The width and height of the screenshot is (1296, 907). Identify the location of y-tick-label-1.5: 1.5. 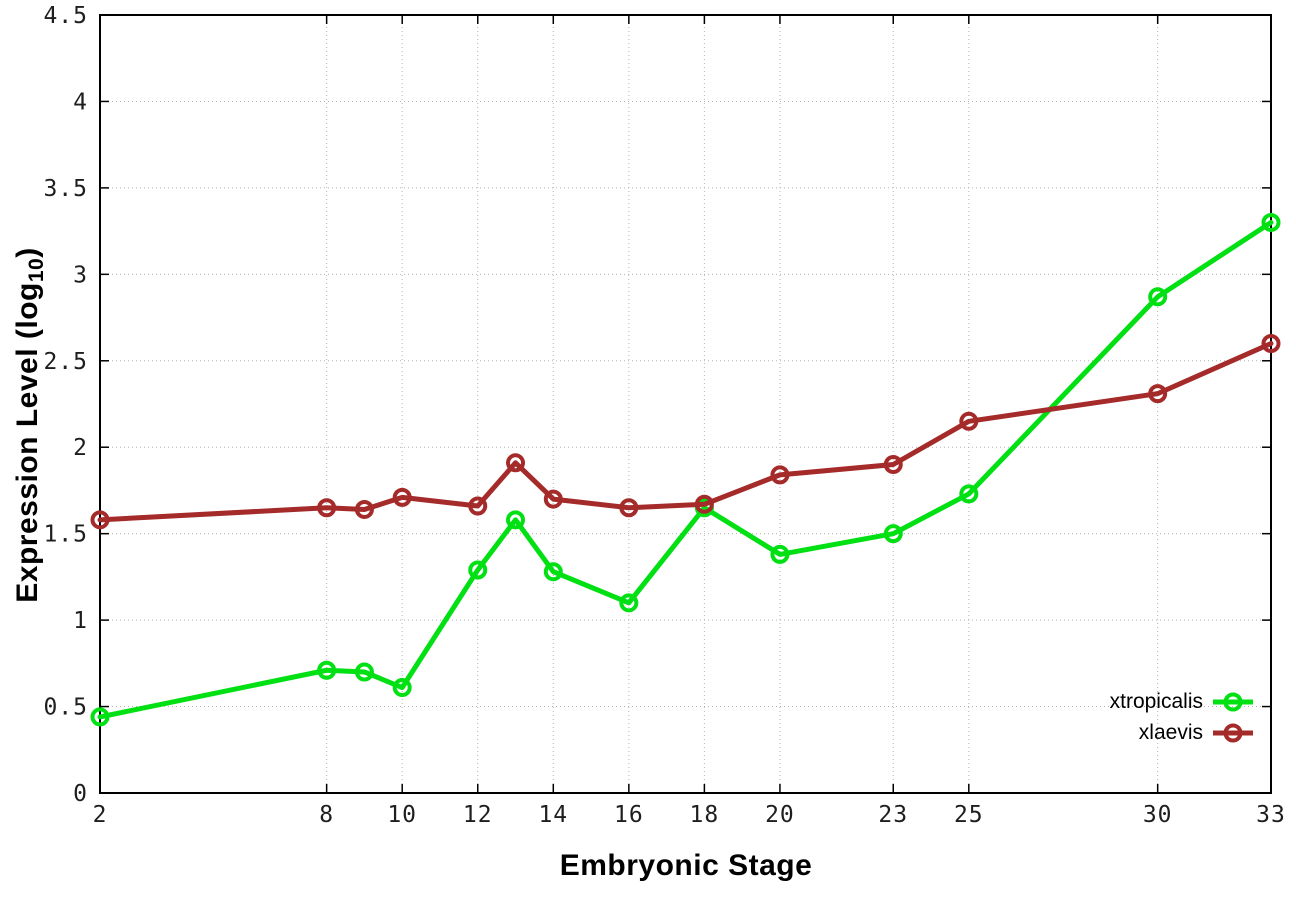
(65, 535).